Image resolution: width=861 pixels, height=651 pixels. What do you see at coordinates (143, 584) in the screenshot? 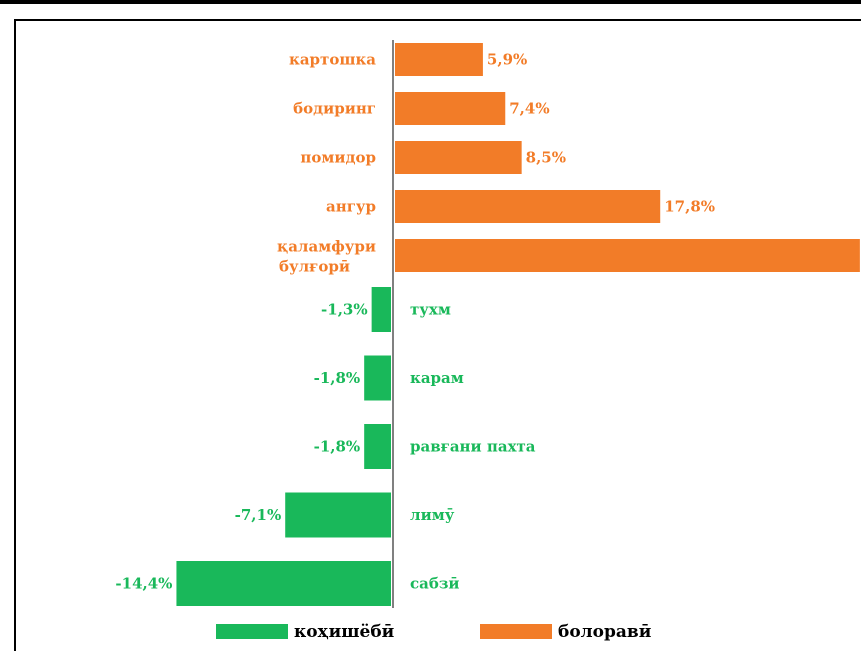
I see `value-label-9: -14,4%` at bounding box center [143, 584].